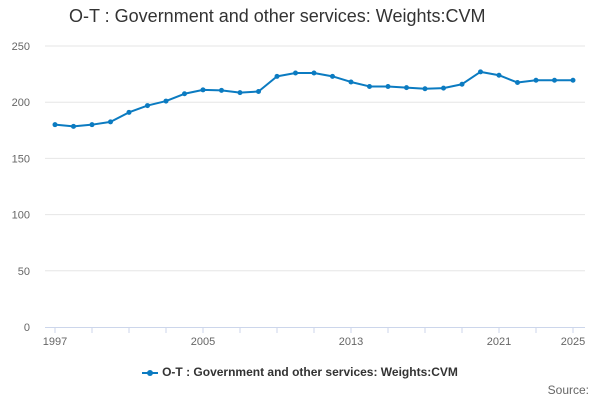  I want to click on x-tick-label: 2025, so click(573, 342).